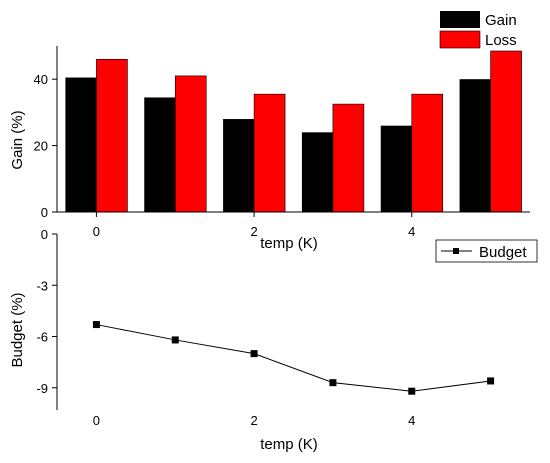  What do you see at coordinates (289, 444) in the screenshot?
I see `bottom-x-axis-title: temp (K)` at bounding box center [289, 444].